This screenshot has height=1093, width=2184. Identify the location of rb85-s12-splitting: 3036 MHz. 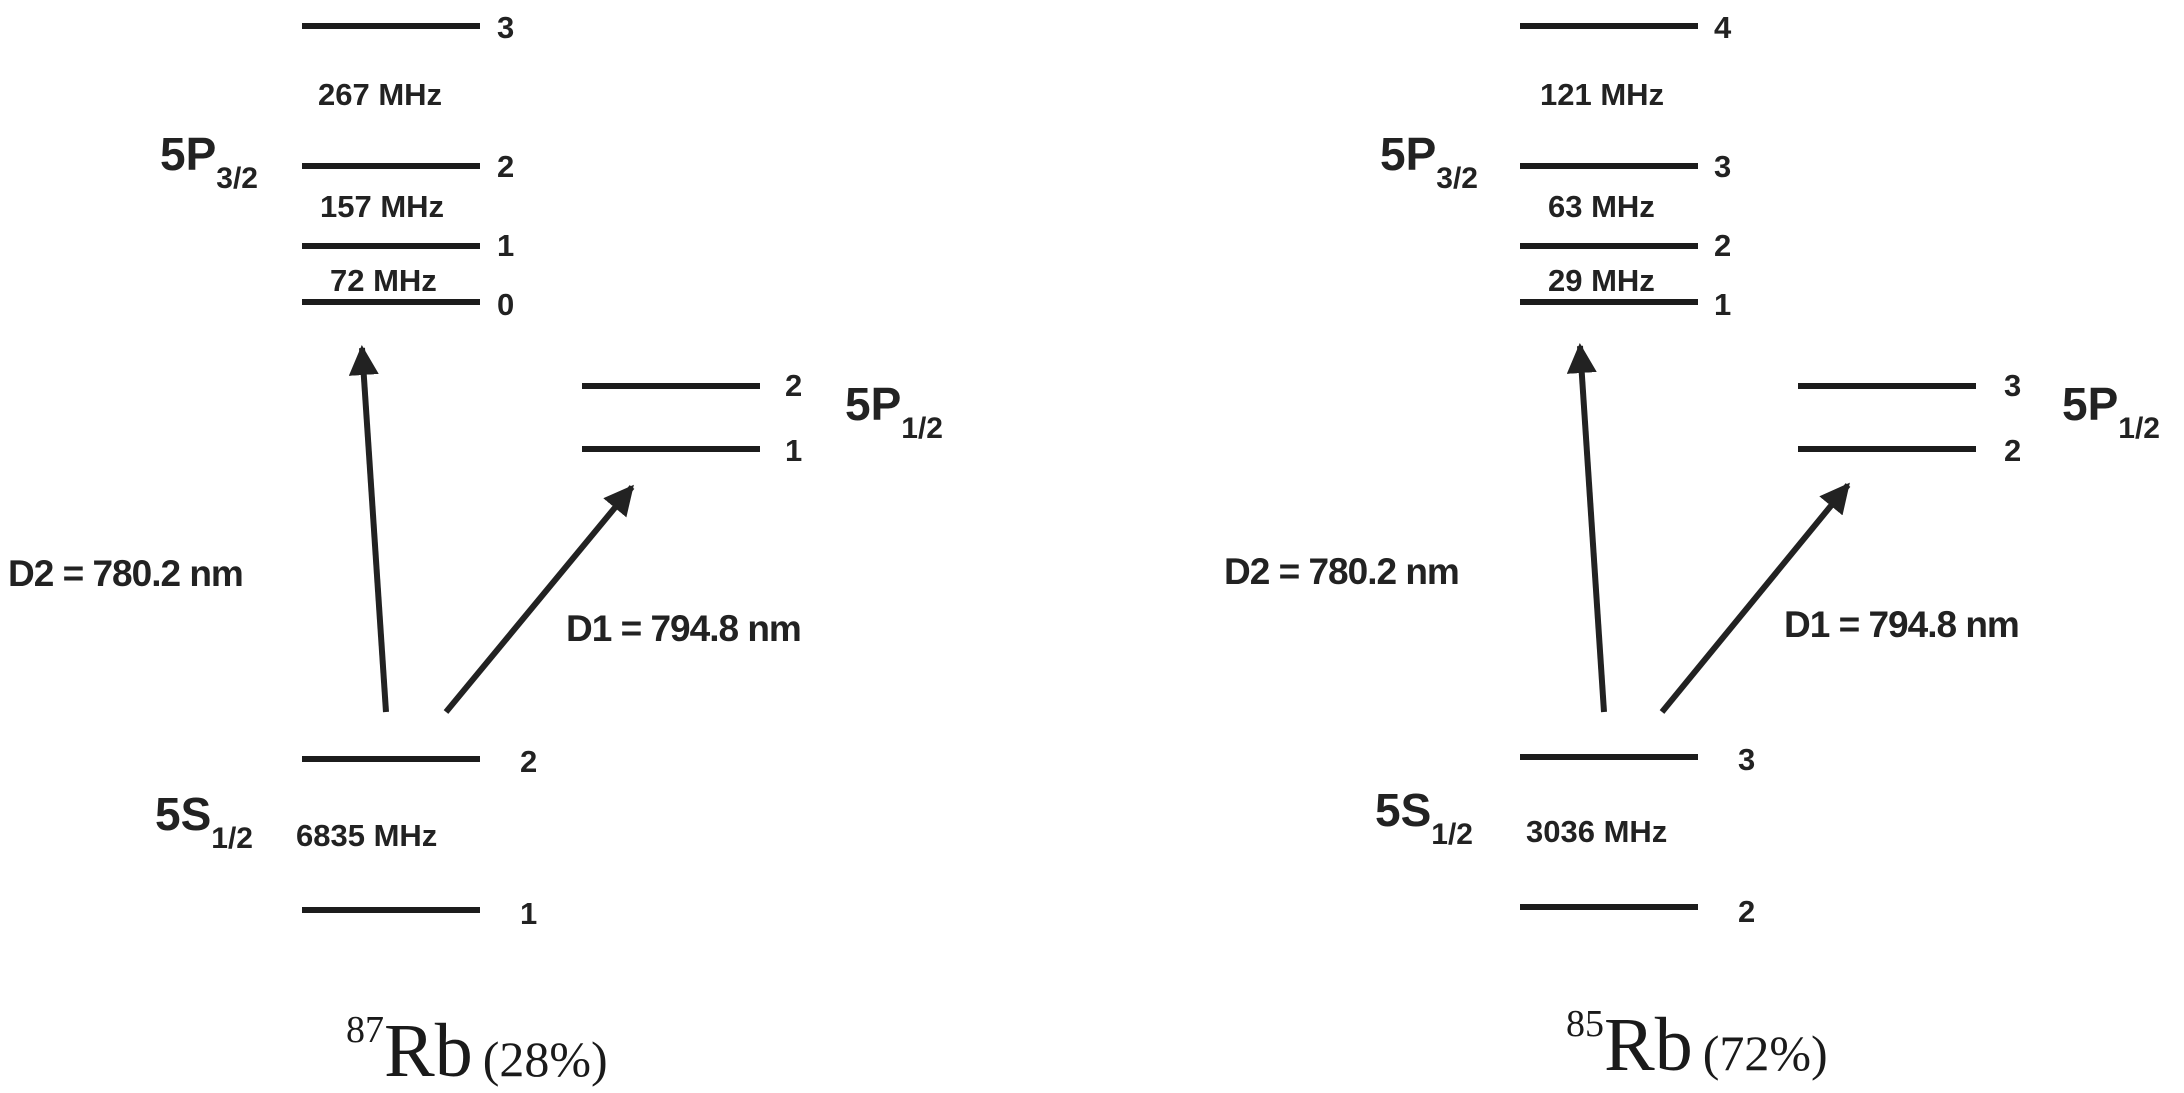
(1596, 831).